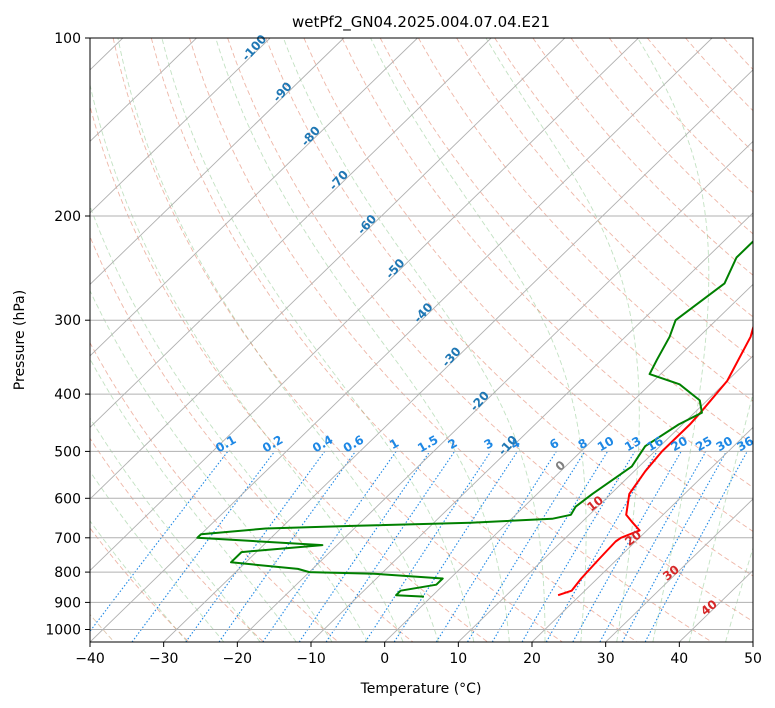  I want to click on y-axis-ticks: 100 200 300 400 500 600 700 800 900 1000, so click(67, 335).